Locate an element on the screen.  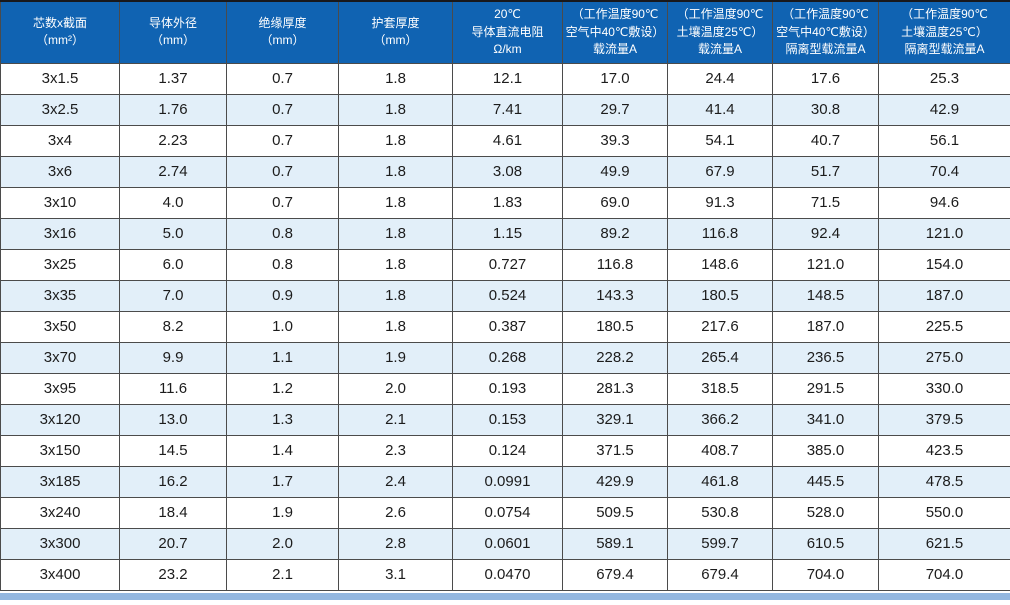
table-cell: 599.7 is located at coordinates (720, 543).